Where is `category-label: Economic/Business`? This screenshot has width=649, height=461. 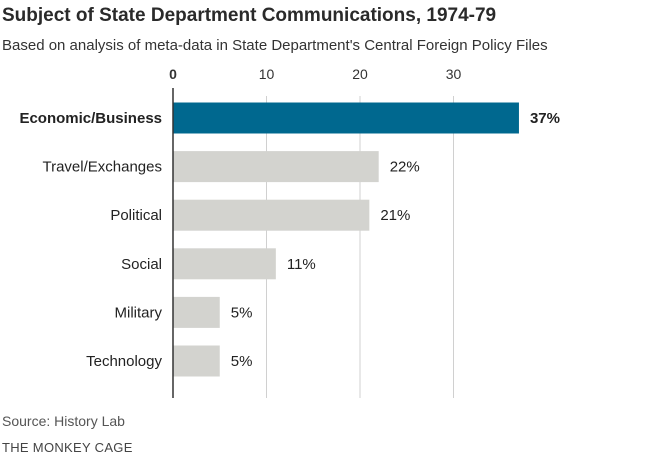
category-label: Economic/Business is located at coordinates (90, 118).